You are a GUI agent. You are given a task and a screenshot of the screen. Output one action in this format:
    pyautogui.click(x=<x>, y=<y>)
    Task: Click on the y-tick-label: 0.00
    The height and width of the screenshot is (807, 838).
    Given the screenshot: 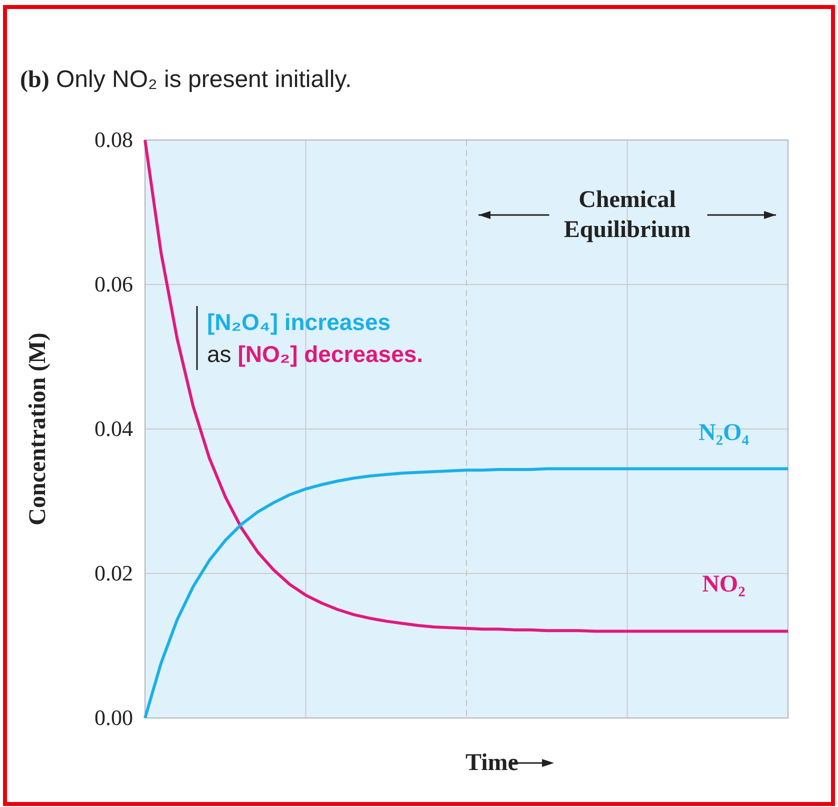 What is the action you would take?
    pyautogui.click(x=113, y=717)
    